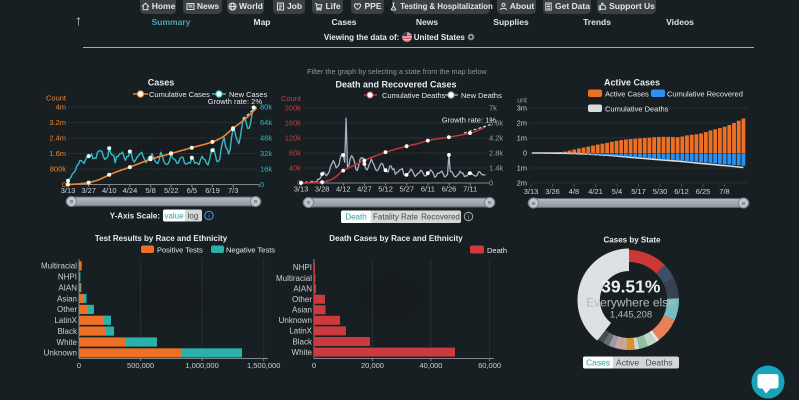 The image size is (799, 400). What do you see at coordinates (266, 153) in the screenshot?
I see `svg-text: 32k` at bounding box center [266, 153].